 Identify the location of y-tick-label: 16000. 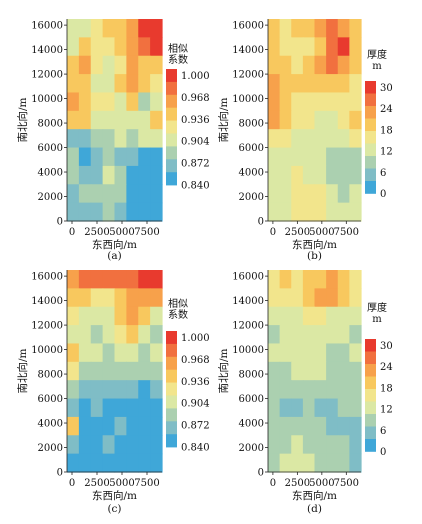
(248, 277).